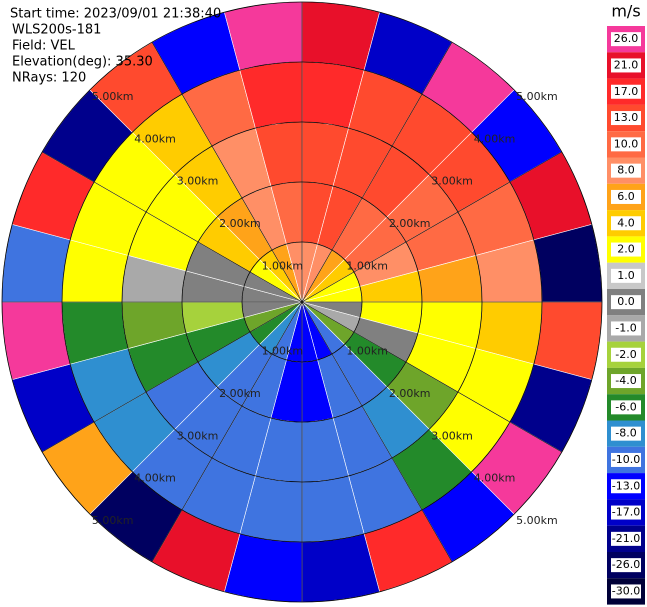 The height and width of the screenshot is (607, 647). I want to click on colorbar-label: -17.0, so click(626, 512).